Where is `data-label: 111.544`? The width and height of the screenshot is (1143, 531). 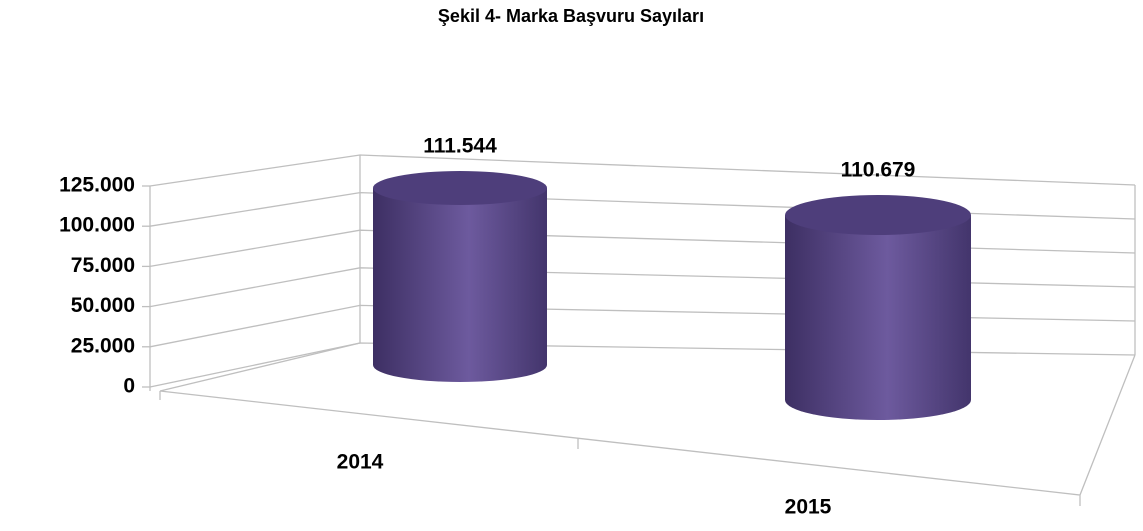
data-label: 111.544 is located at coordinates (460, 146).